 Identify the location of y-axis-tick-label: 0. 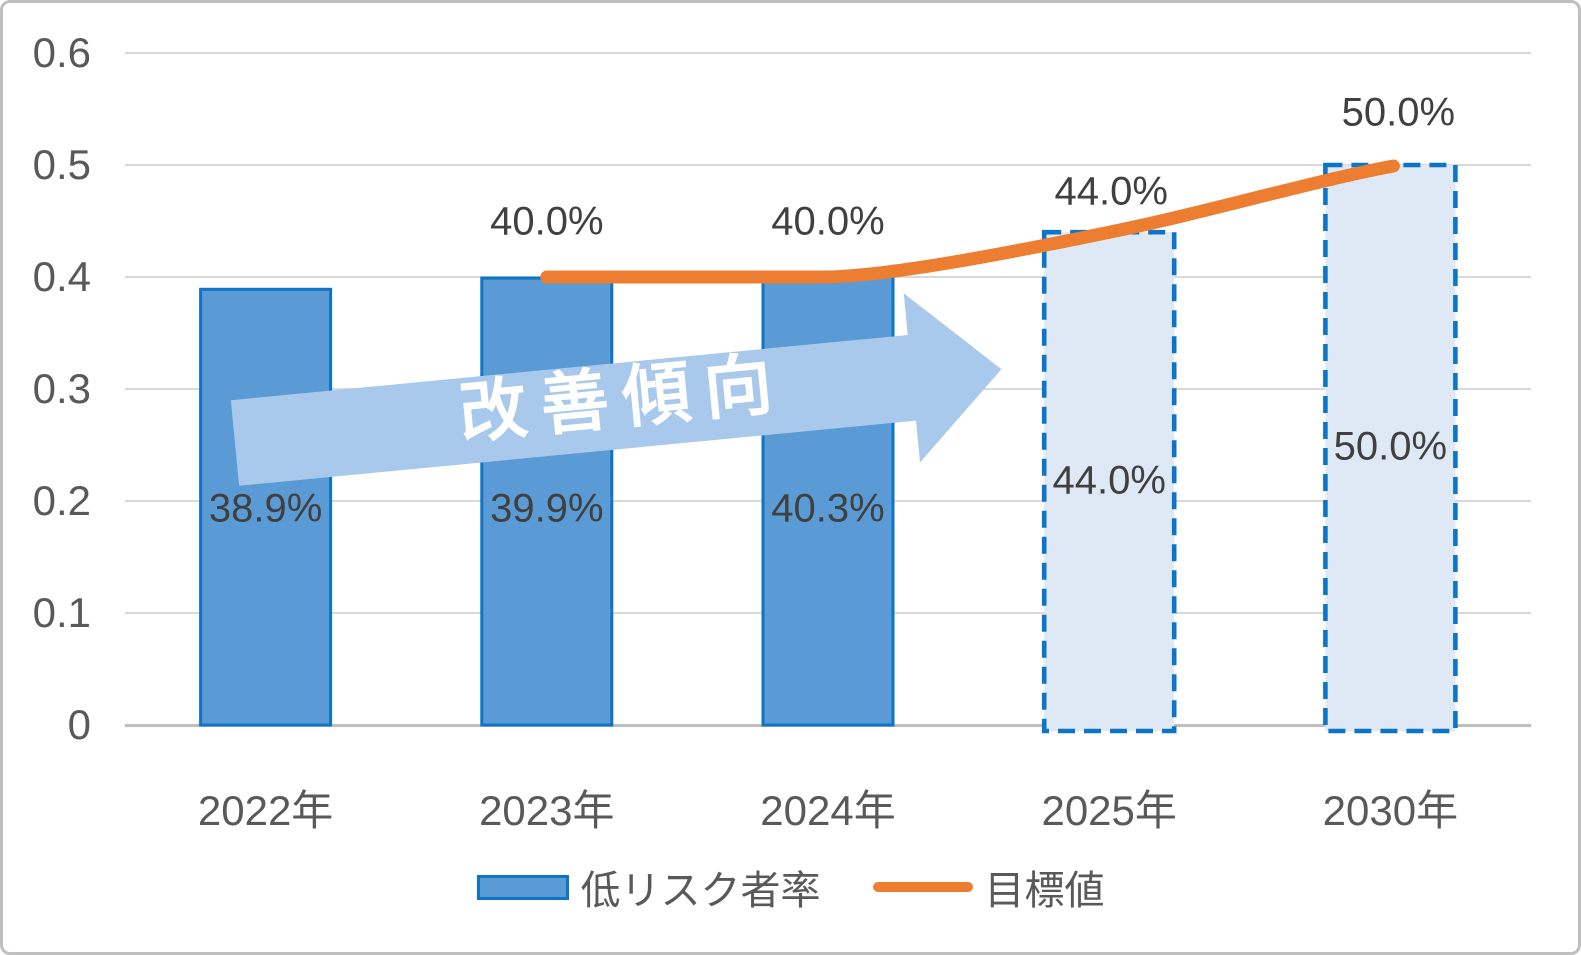
(79, 724).